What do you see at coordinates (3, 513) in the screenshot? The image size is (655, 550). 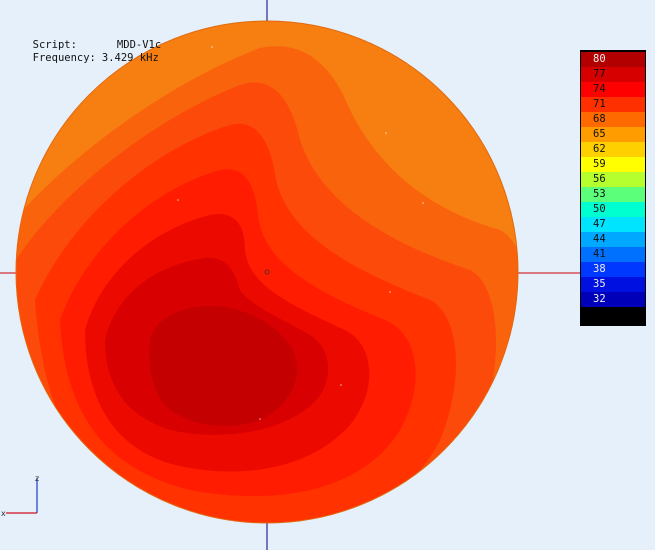 I see `axis-x-label: x` at bounding box center [3, 513].